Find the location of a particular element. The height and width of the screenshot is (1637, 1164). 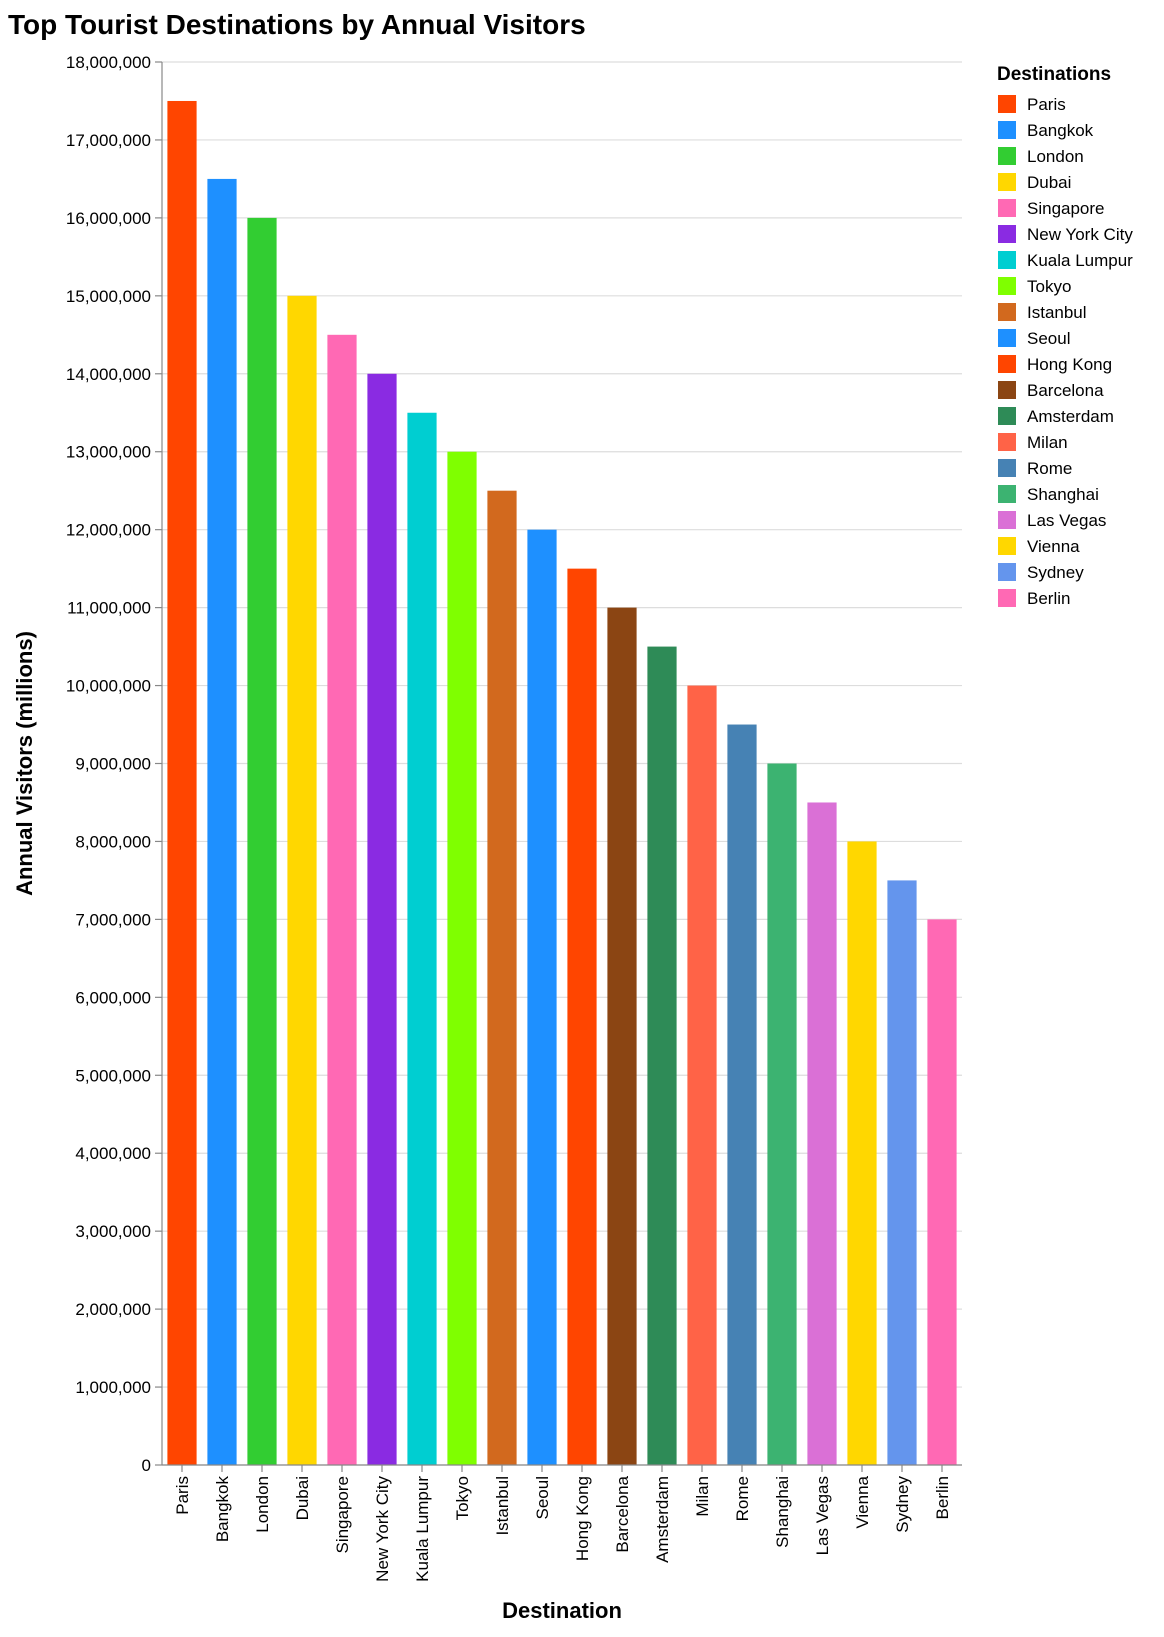

y-tick-label: 0 is located at coordinates (146, 1465).